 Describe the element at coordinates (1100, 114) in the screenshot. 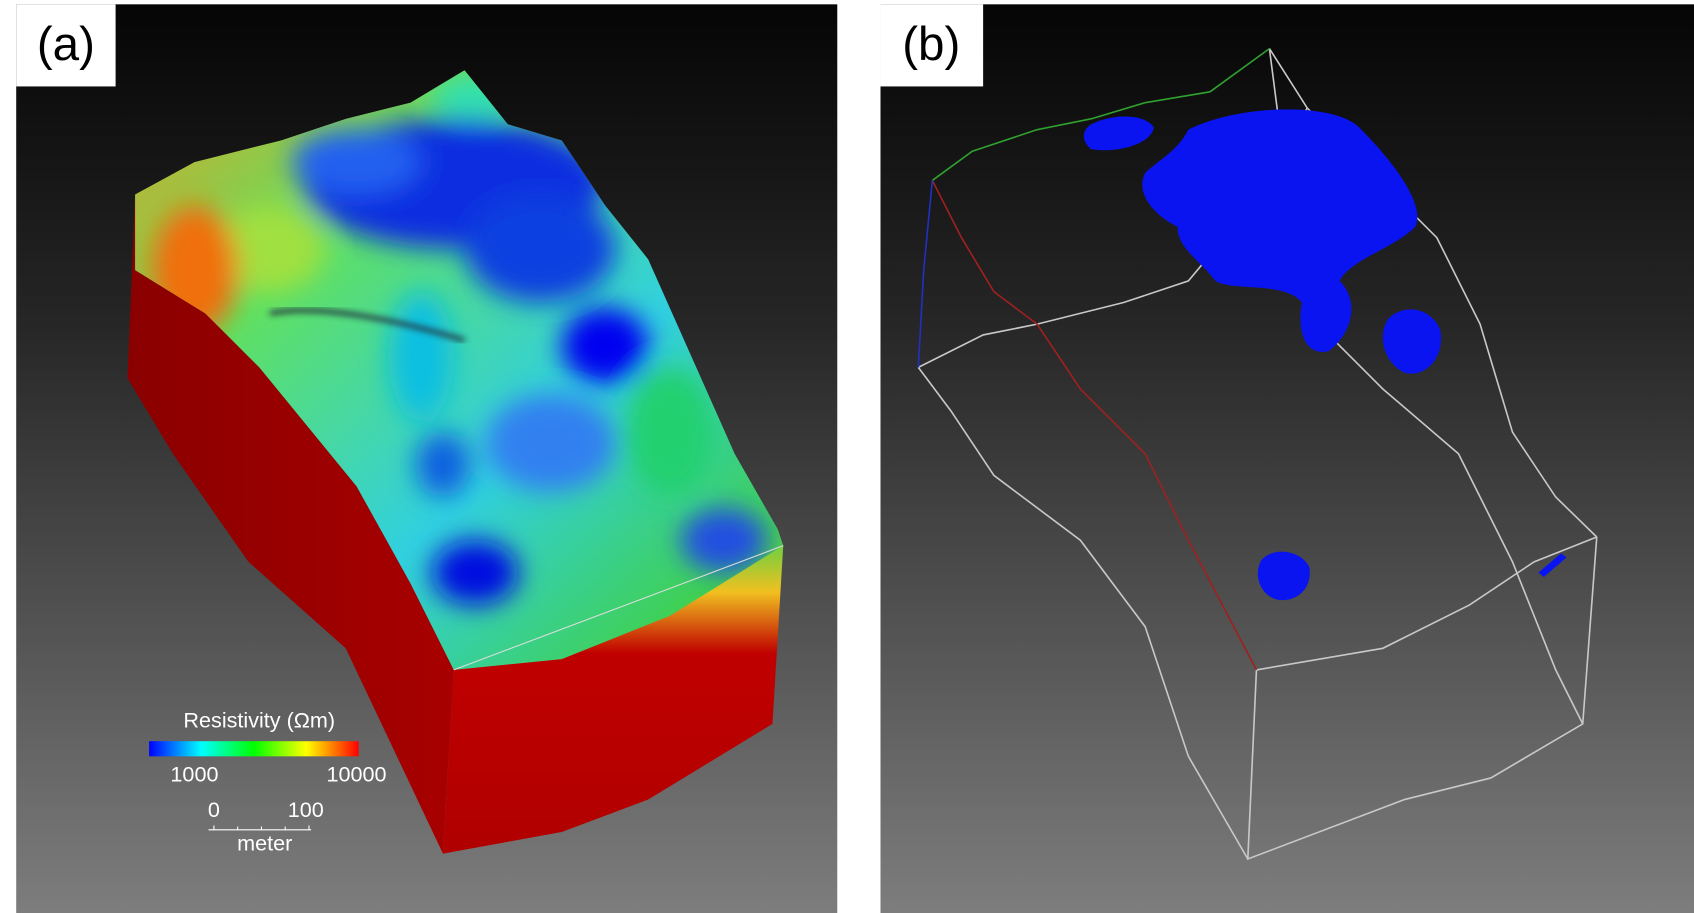

I see `axis-y` at that location.